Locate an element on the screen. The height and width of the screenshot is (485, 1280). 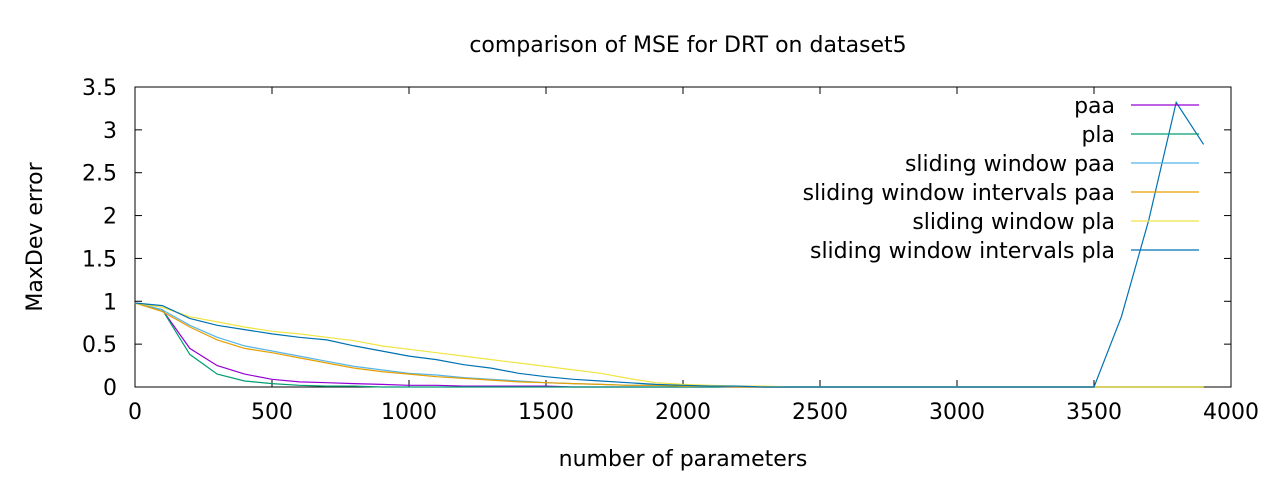
x-tick-label: 1000 is located at coordinates (409, 412).